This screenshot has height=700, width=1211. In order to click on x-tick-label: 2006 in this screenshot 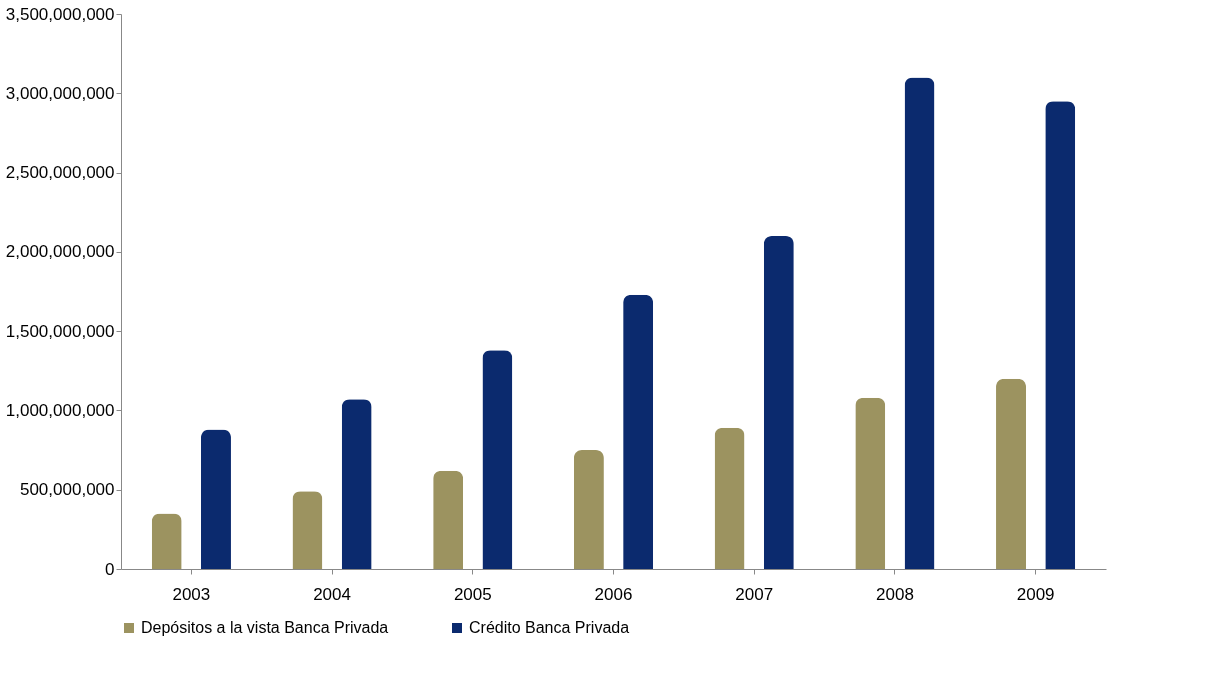, I will do `click(613, 594)`.